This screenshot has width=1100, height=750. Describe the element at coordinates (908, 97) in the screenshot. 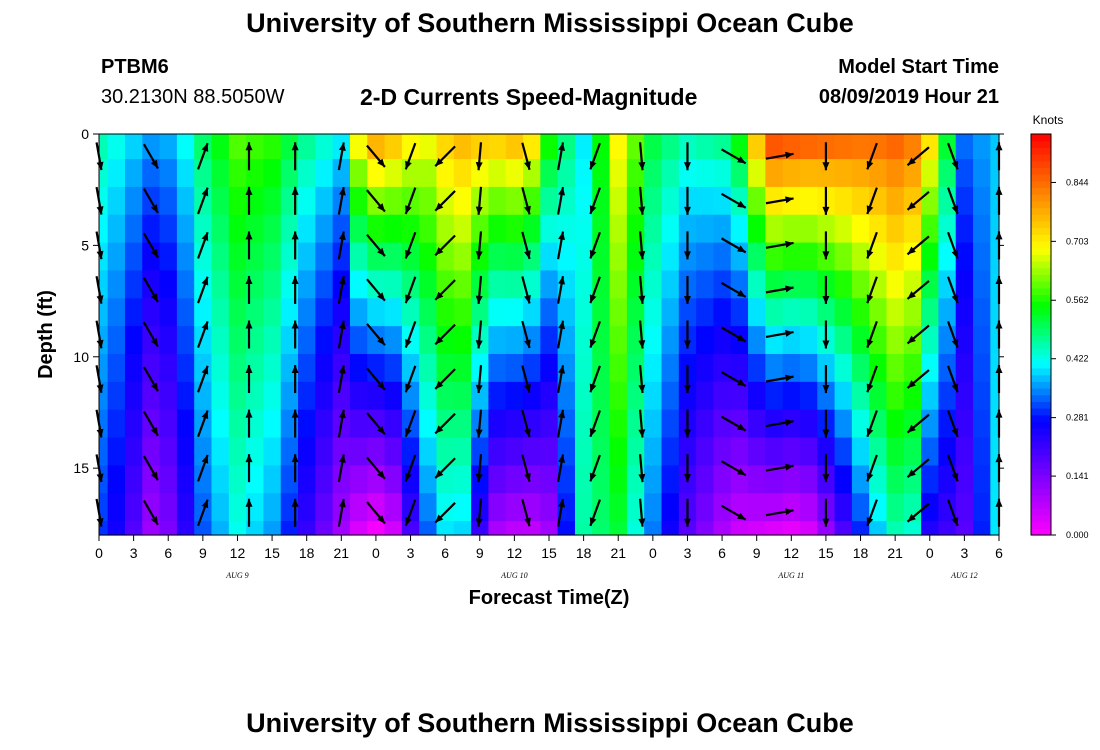

I see `model-start-time: 08/09/2019 Hour 21` at that location.